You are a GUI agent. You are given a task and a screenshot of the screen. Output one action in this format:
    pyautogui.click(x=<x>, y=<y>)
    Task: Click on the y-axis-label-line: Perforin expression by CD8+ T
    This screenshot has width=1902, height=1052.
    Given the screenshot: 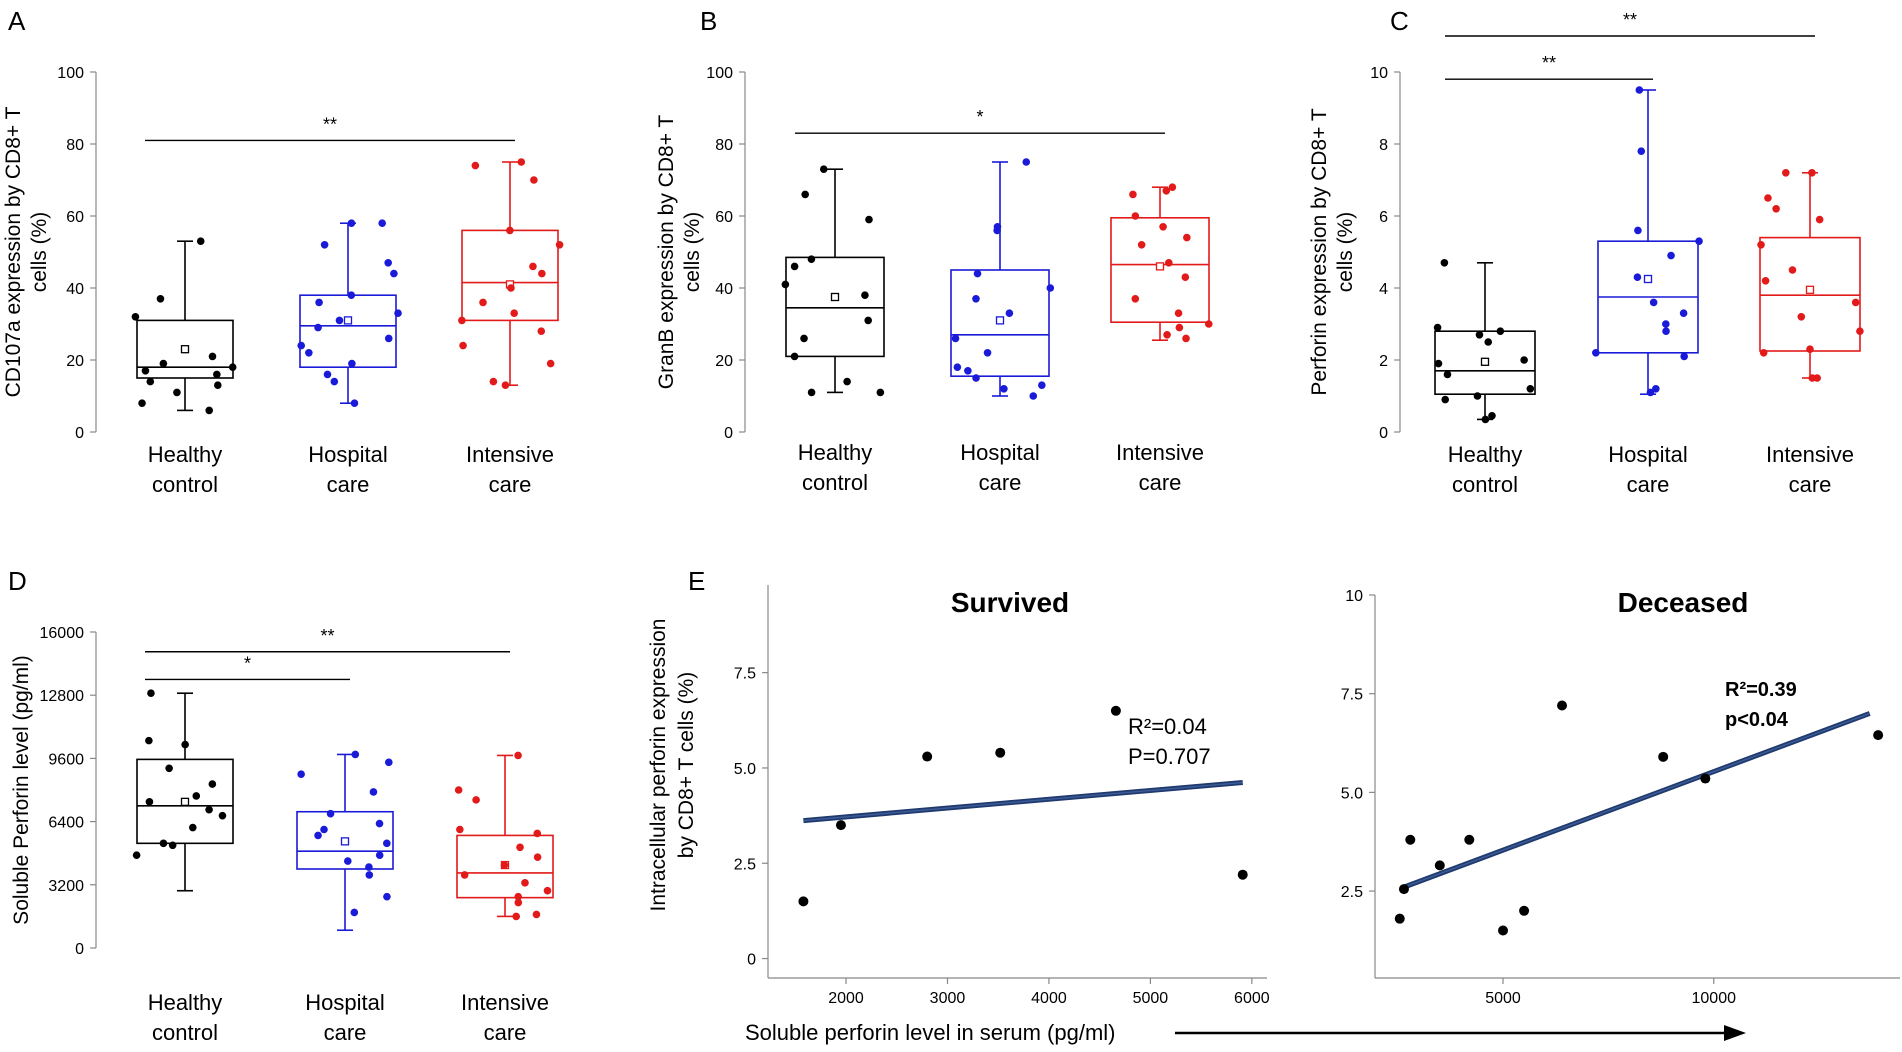 What is the action you would take?
    pyautogui.click(x=1319, y=251)
    